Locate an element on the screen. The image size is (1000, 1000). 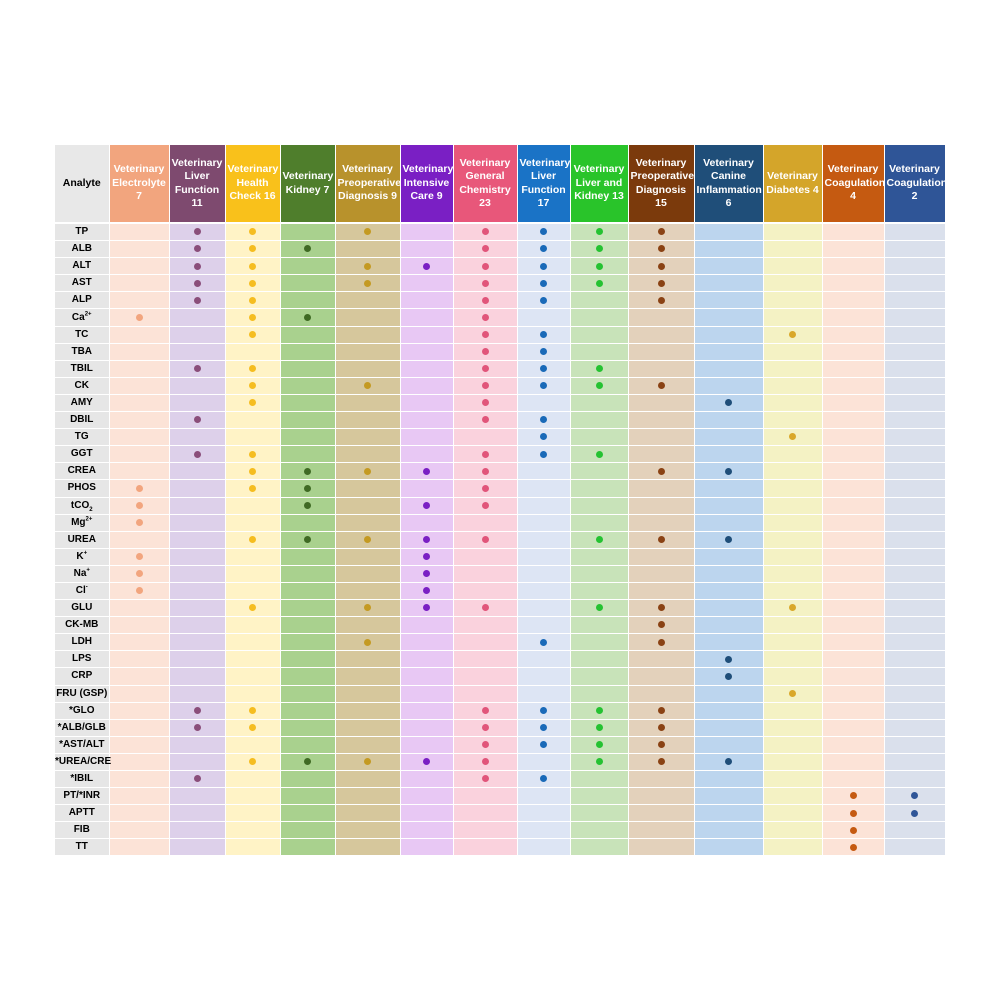
analyte-charge: + is located at coordinates (88, 570).